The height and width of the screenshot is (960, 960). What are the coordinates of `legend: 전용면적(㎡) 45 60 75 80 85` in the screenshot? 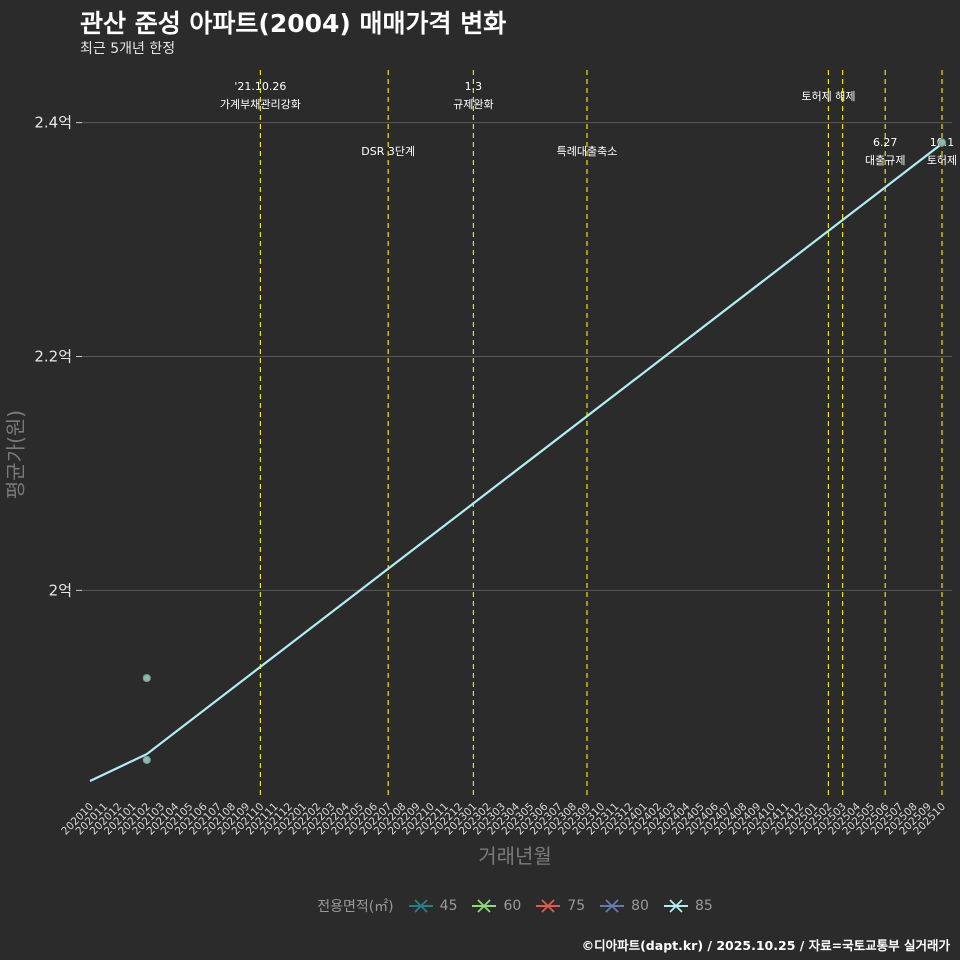 It's located at (480, 906).